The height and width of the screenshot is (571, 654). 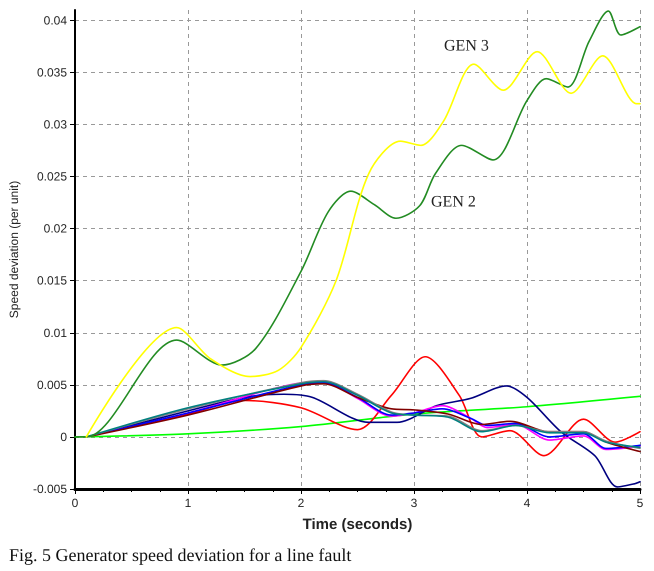 What do you see at coordinates (50, 489) in the screenshot?
I see `y-tick-label: -0.005` at bounding box center [50, 489].